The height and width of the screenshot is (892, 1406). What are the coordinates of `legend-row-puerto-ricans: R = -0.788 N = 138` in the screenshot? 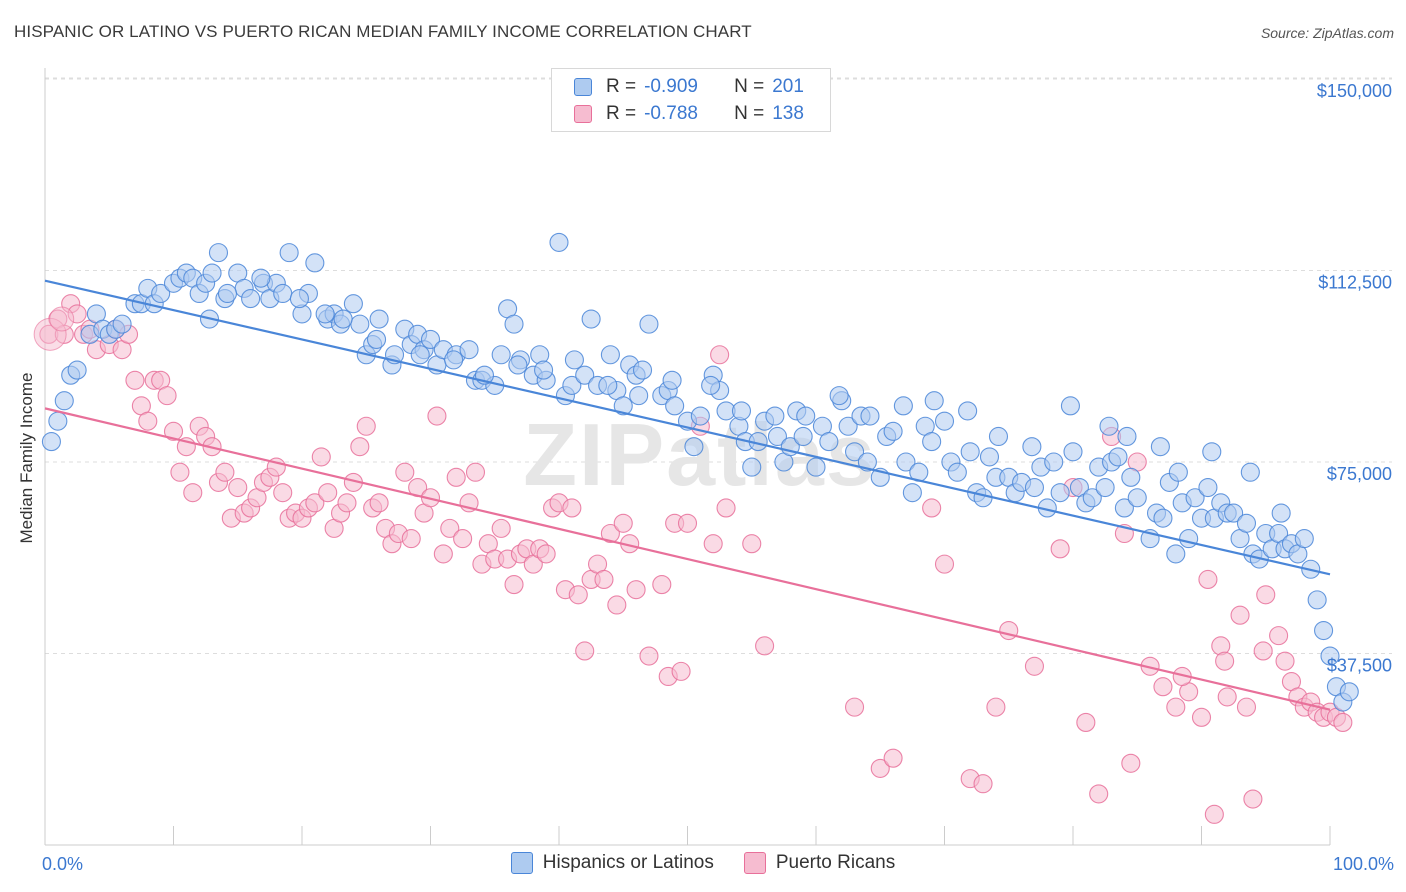 It's located at (689, 114).